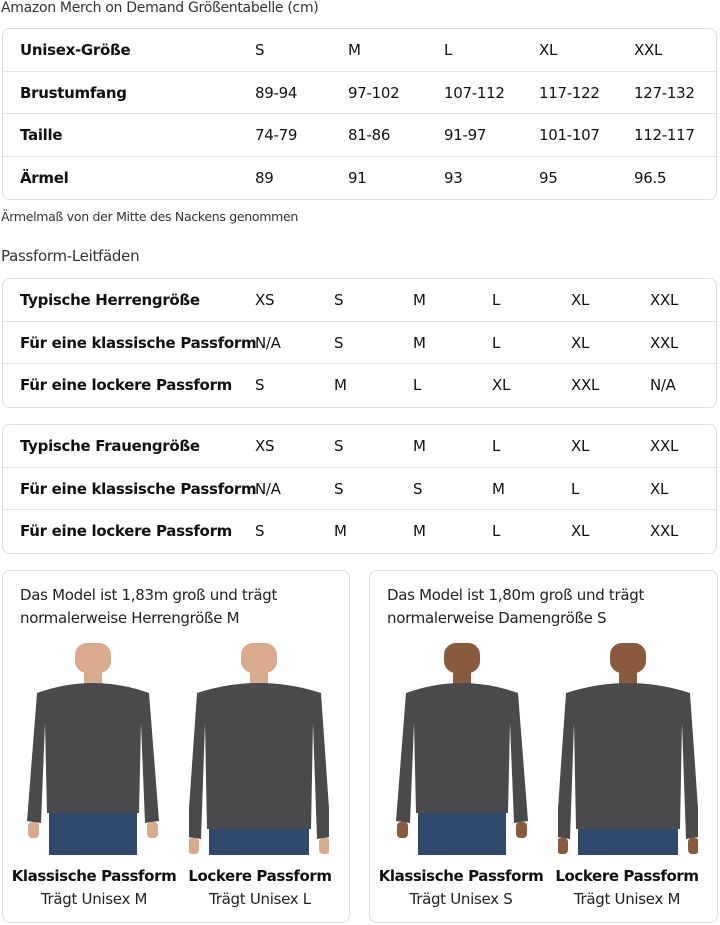 This screenshot has height=925, width=720. Describe the element at coordinates (110, 300) in the screenshot. I see `row-label: Typische Herrengröße` at that location.